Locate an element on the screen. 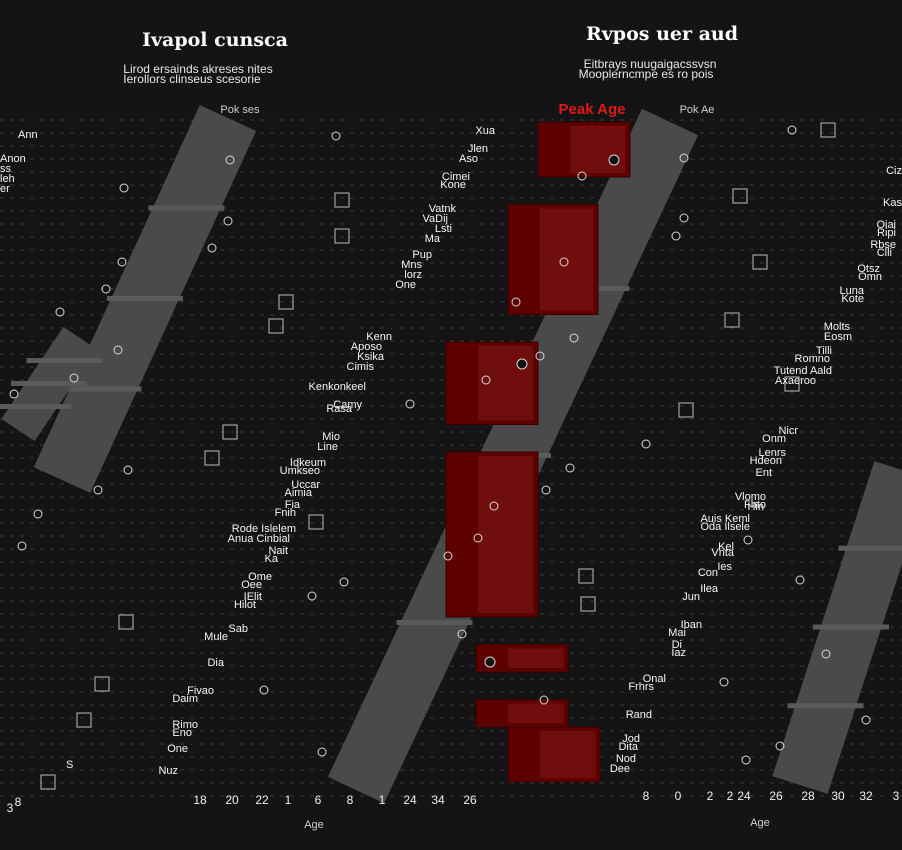  x-tick-right: 2 is located at coordinates (710, 796).